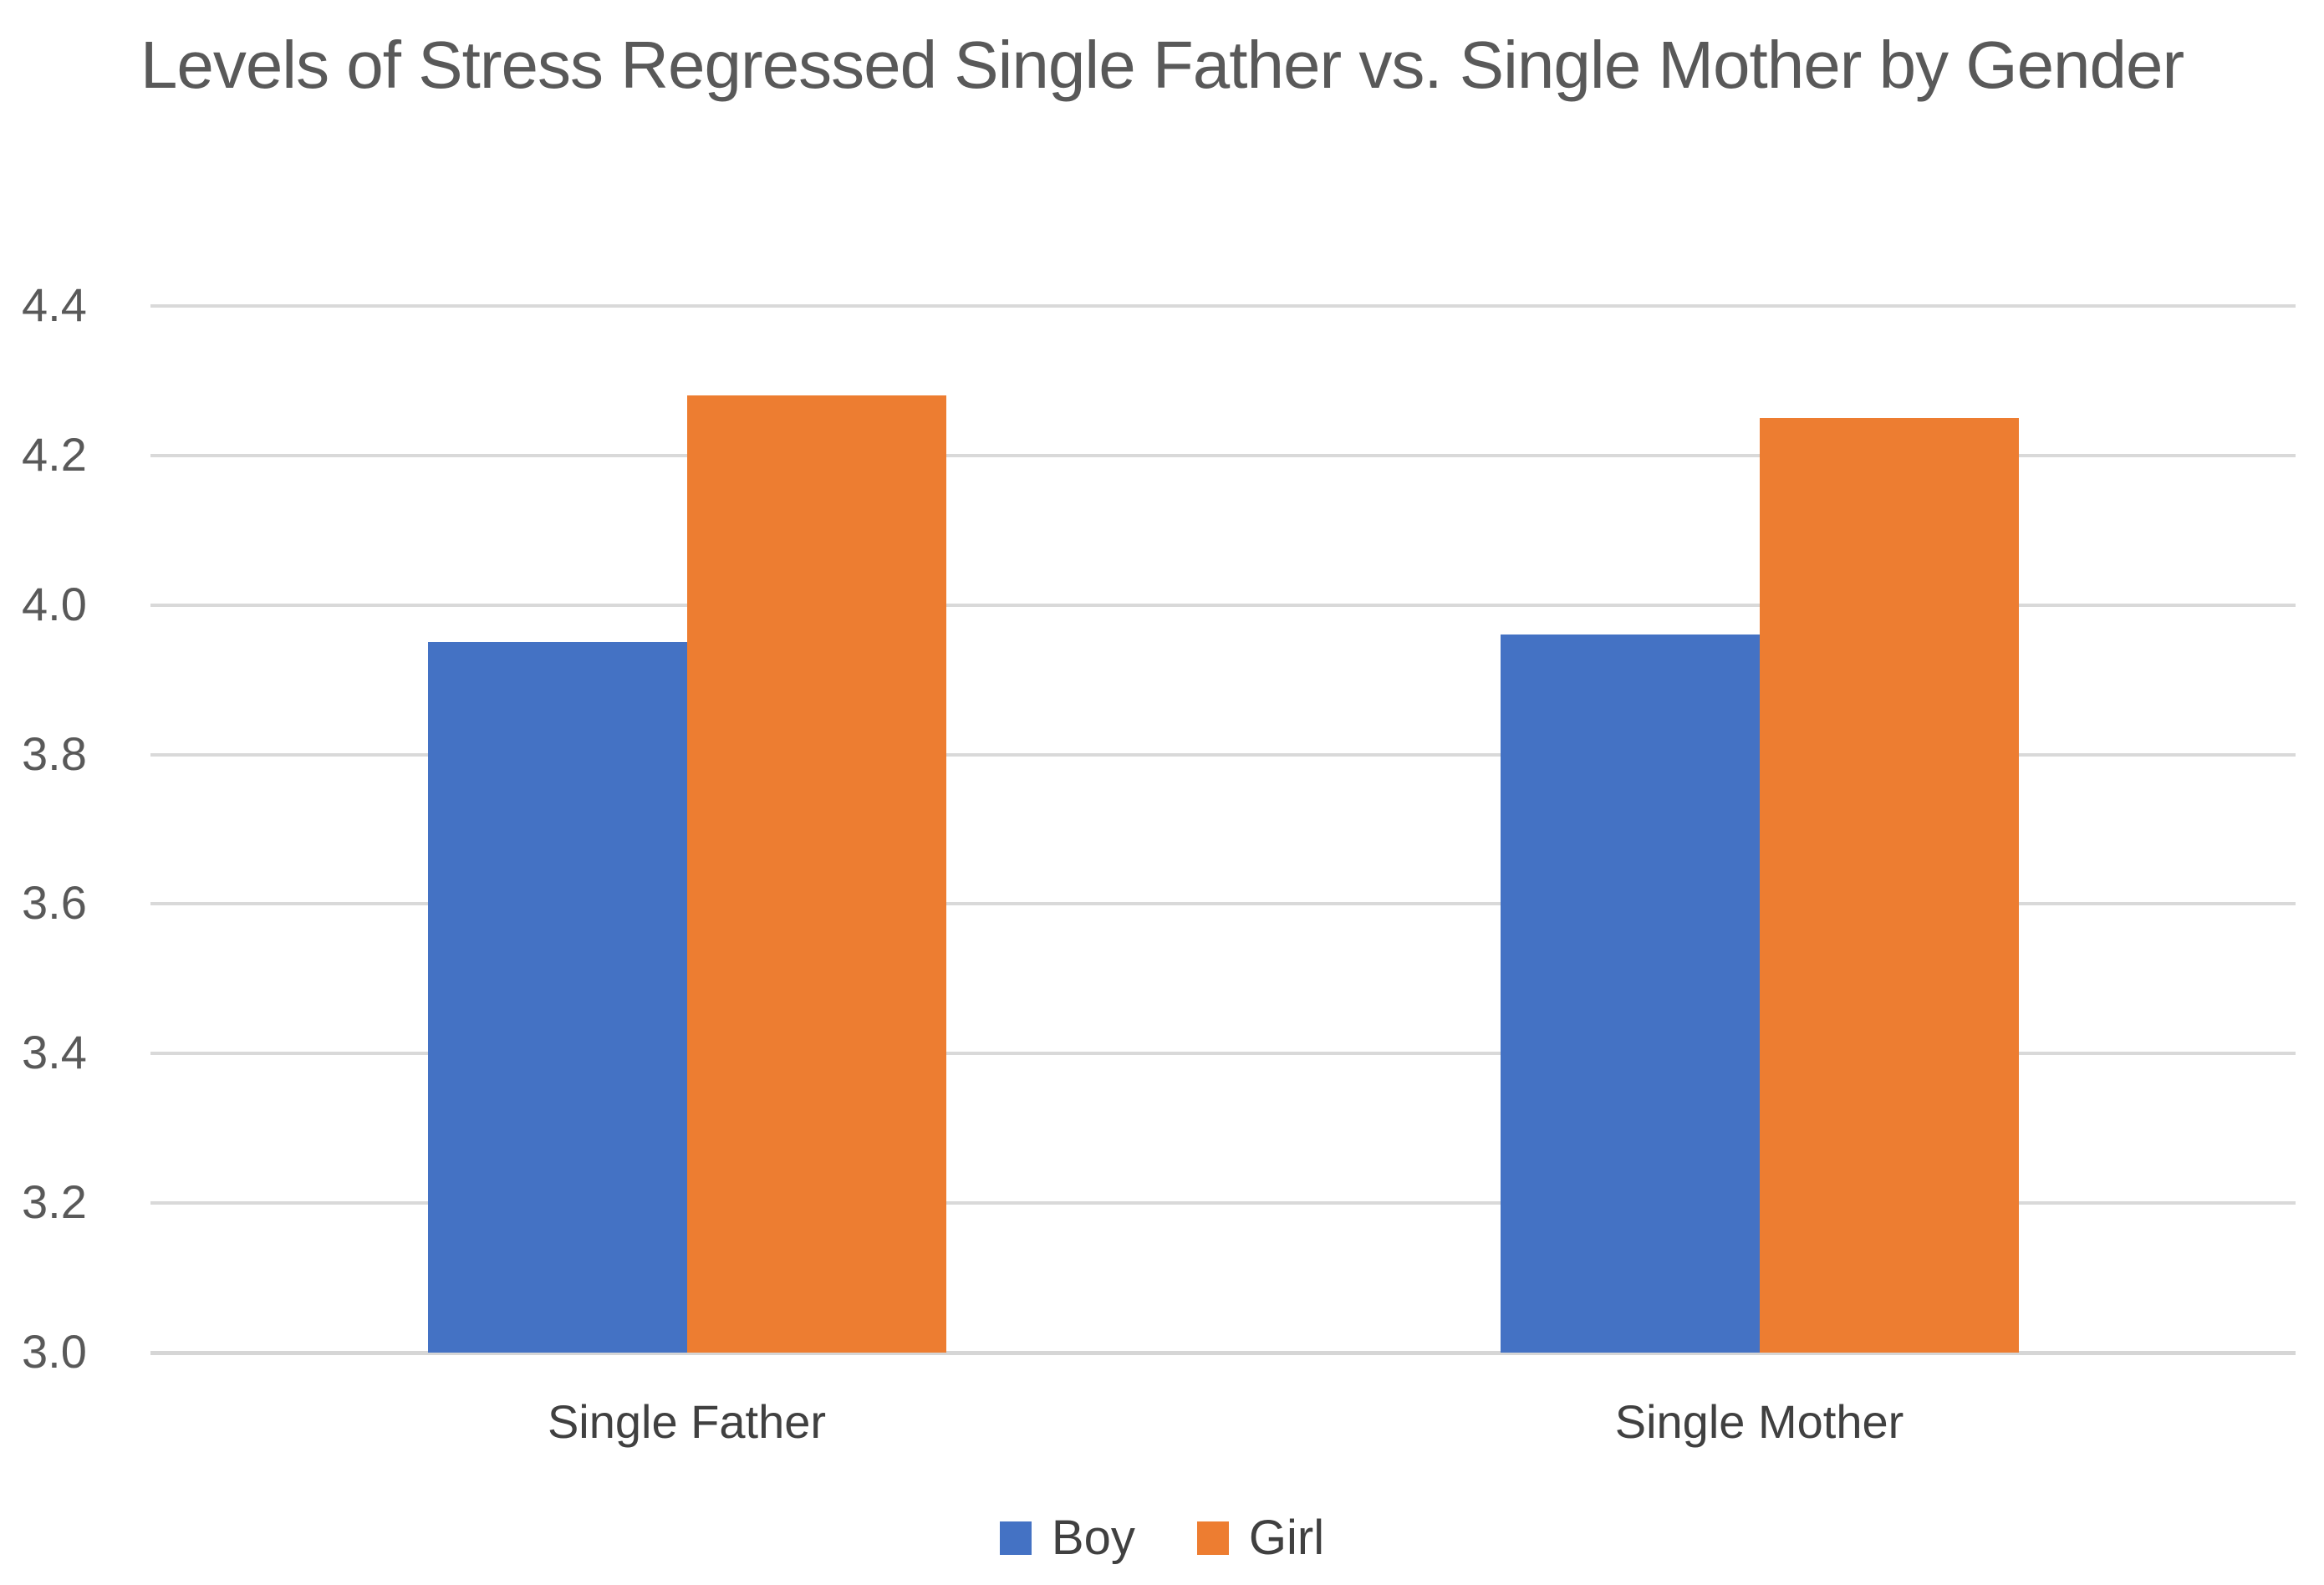 The height and width of the screenshot is (1585, 2324). Describe the element at coordinates (54, 753) in the screenshot. I see `y-axis-tick-label: 3.8` at that location.